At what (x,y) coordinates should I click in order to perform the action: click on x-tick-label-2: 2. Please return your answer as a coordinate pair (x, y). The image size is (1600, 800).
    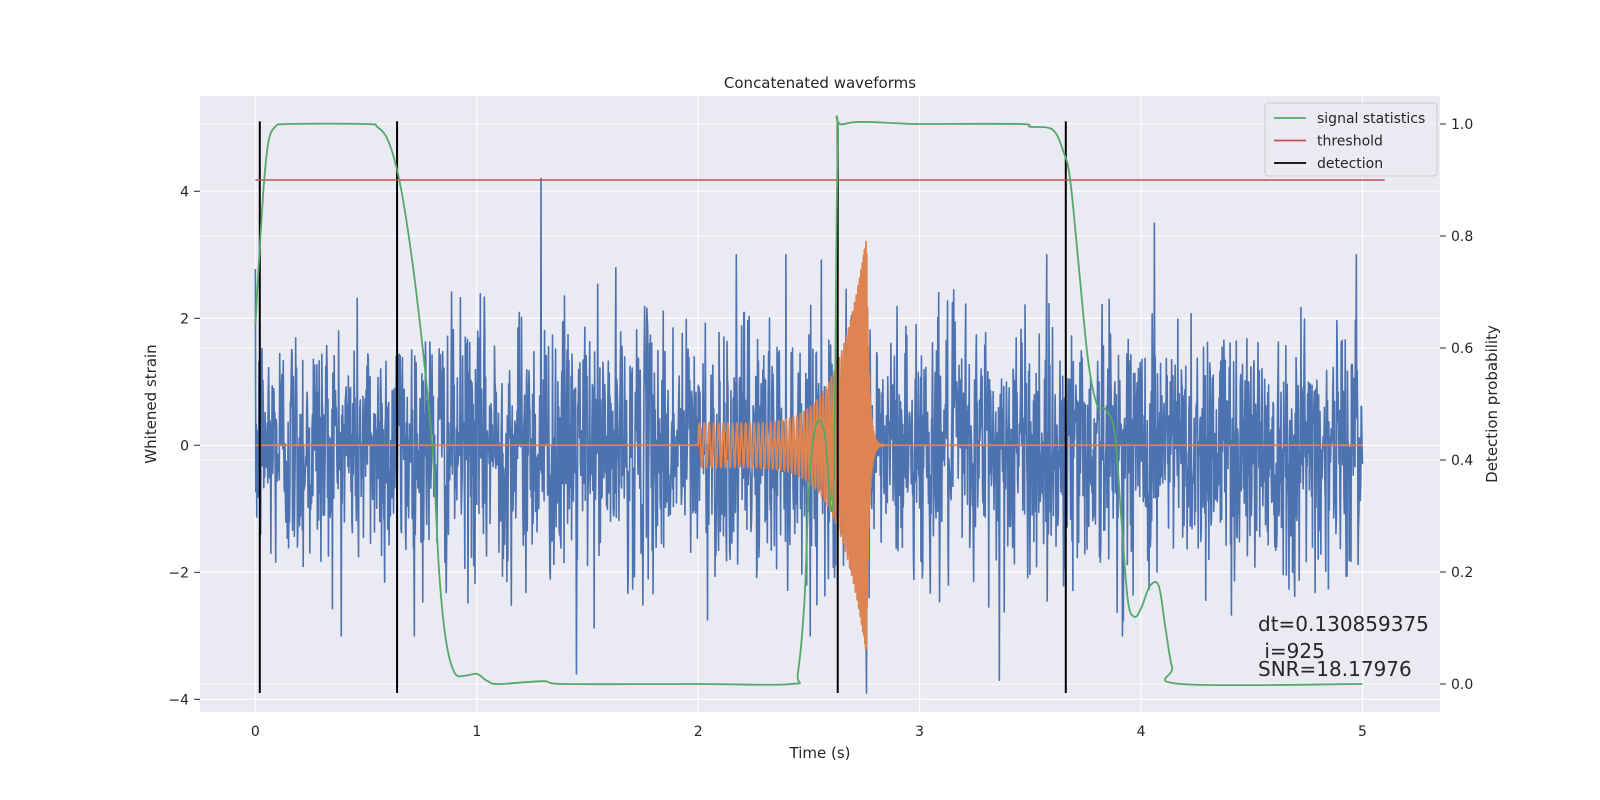
    Looking at the image, I should click on (698, 732).